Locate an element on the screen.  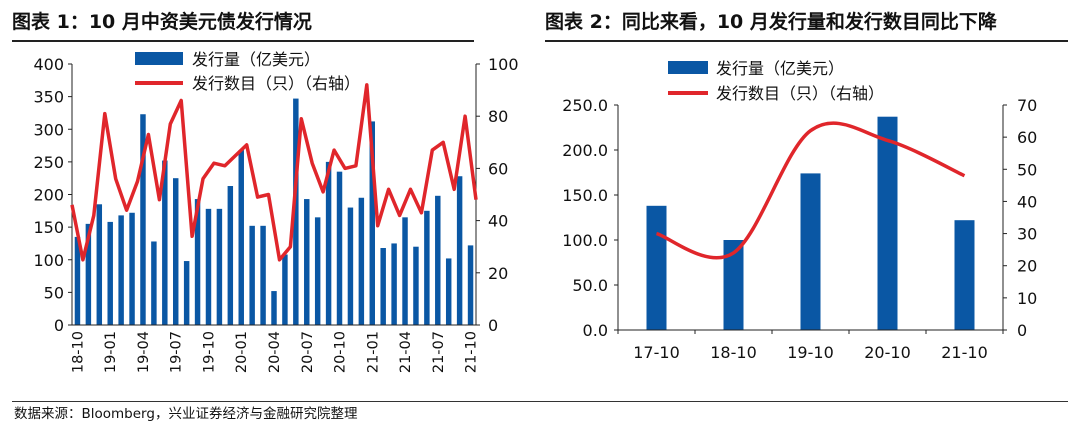
y-right-tick-label: 70 is located at coordinates (1027, 105).